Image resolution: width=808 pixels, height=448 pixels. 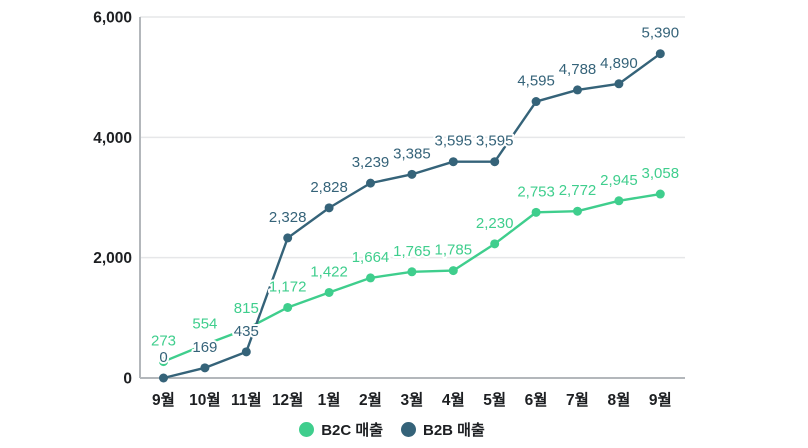 What do you see at coordinates (536, 81) in the screenshot?
I see `b2b-value-label: 4,595` at bounding box center [536, 81].